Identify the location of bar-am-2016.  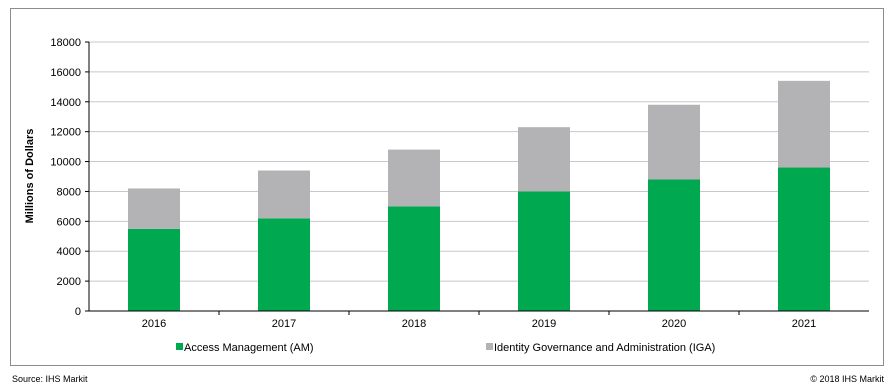
(154, 269).